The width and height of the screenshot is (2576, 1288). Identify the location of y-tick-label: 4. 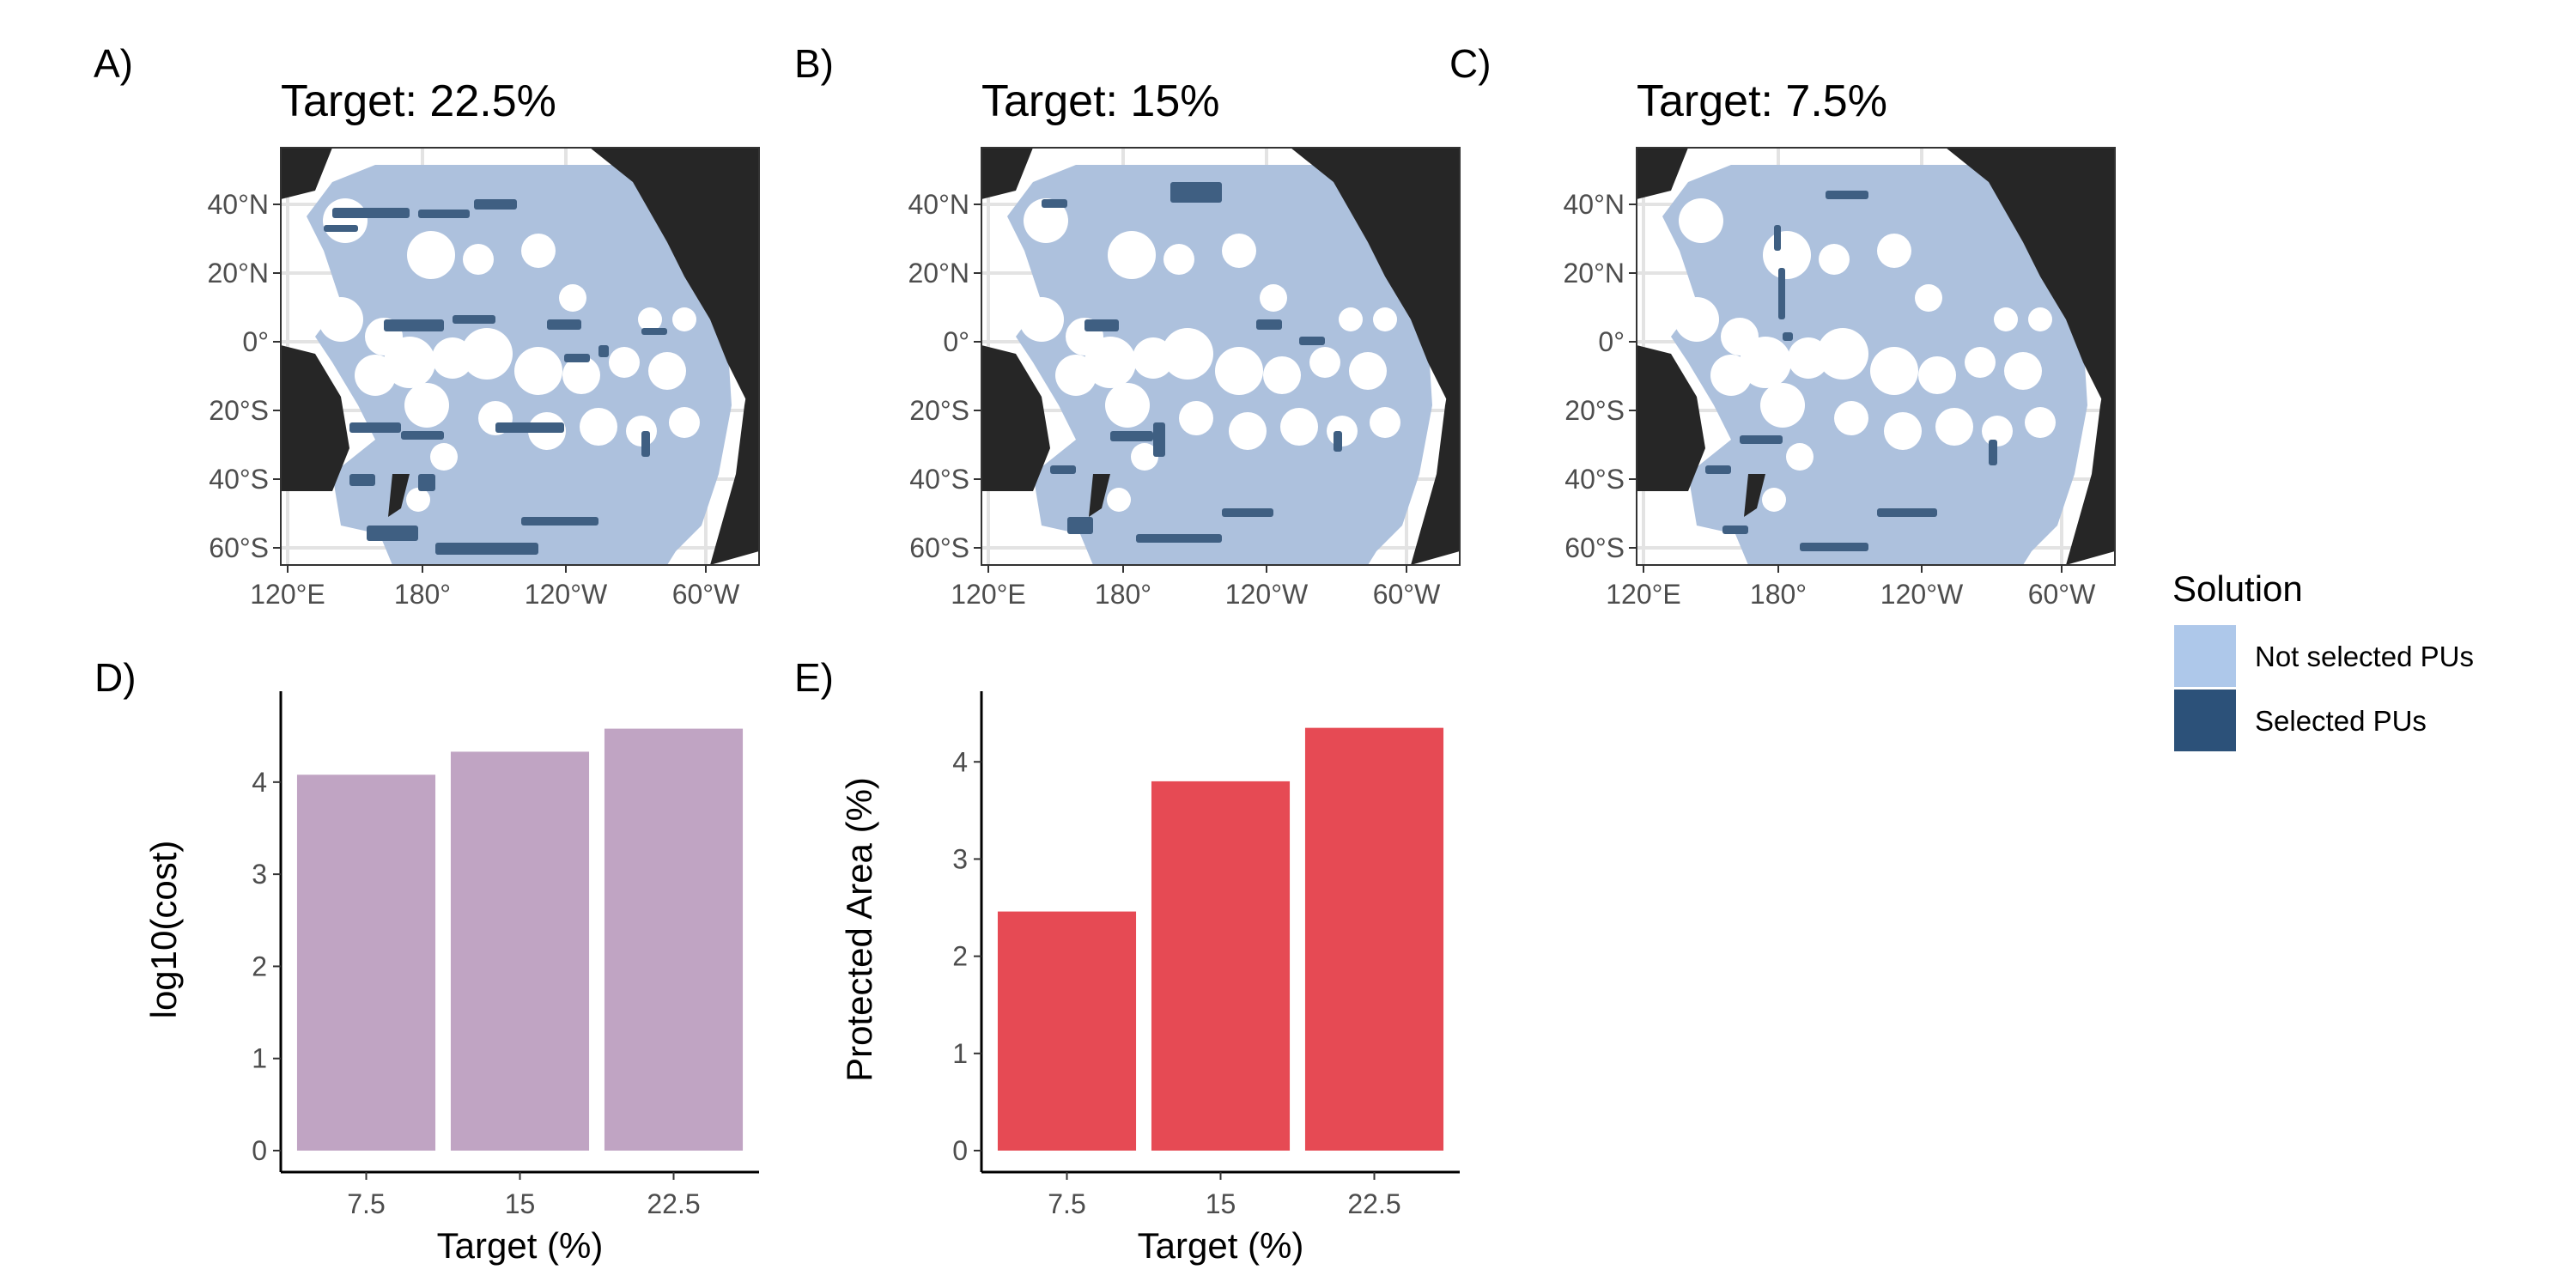
(960, 761).